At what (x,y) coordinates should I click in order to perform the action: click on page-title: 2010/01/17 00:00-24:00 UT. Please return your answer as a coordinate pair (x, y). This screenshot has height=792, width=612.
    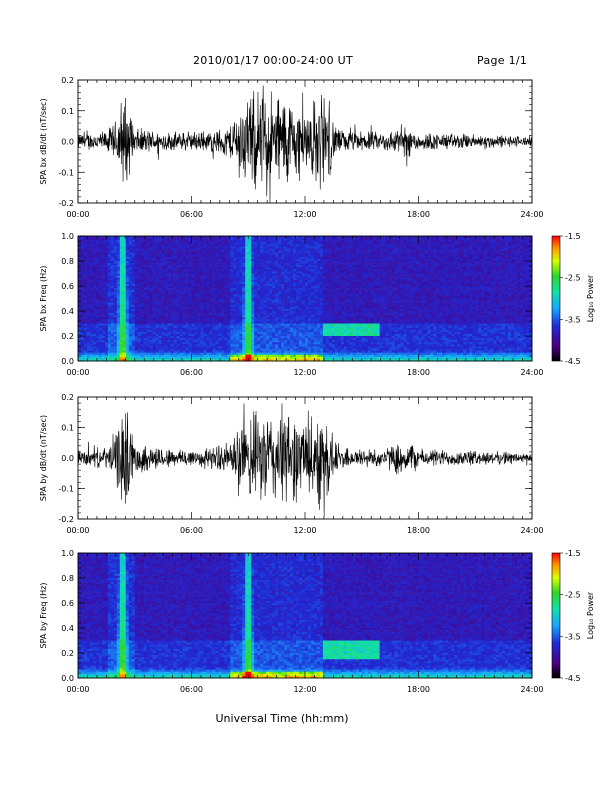
    Looking at the image, I should click on (273, 60).